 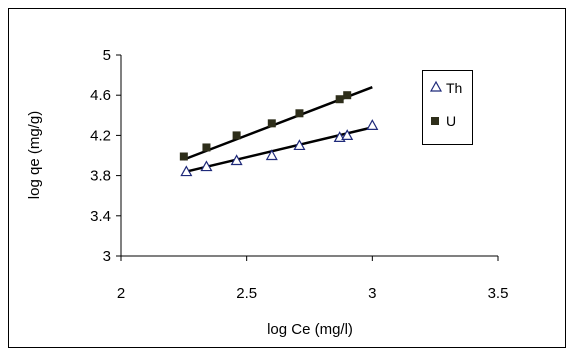 I want to click on y-tick-label: 3, so click(x=107, y=256).